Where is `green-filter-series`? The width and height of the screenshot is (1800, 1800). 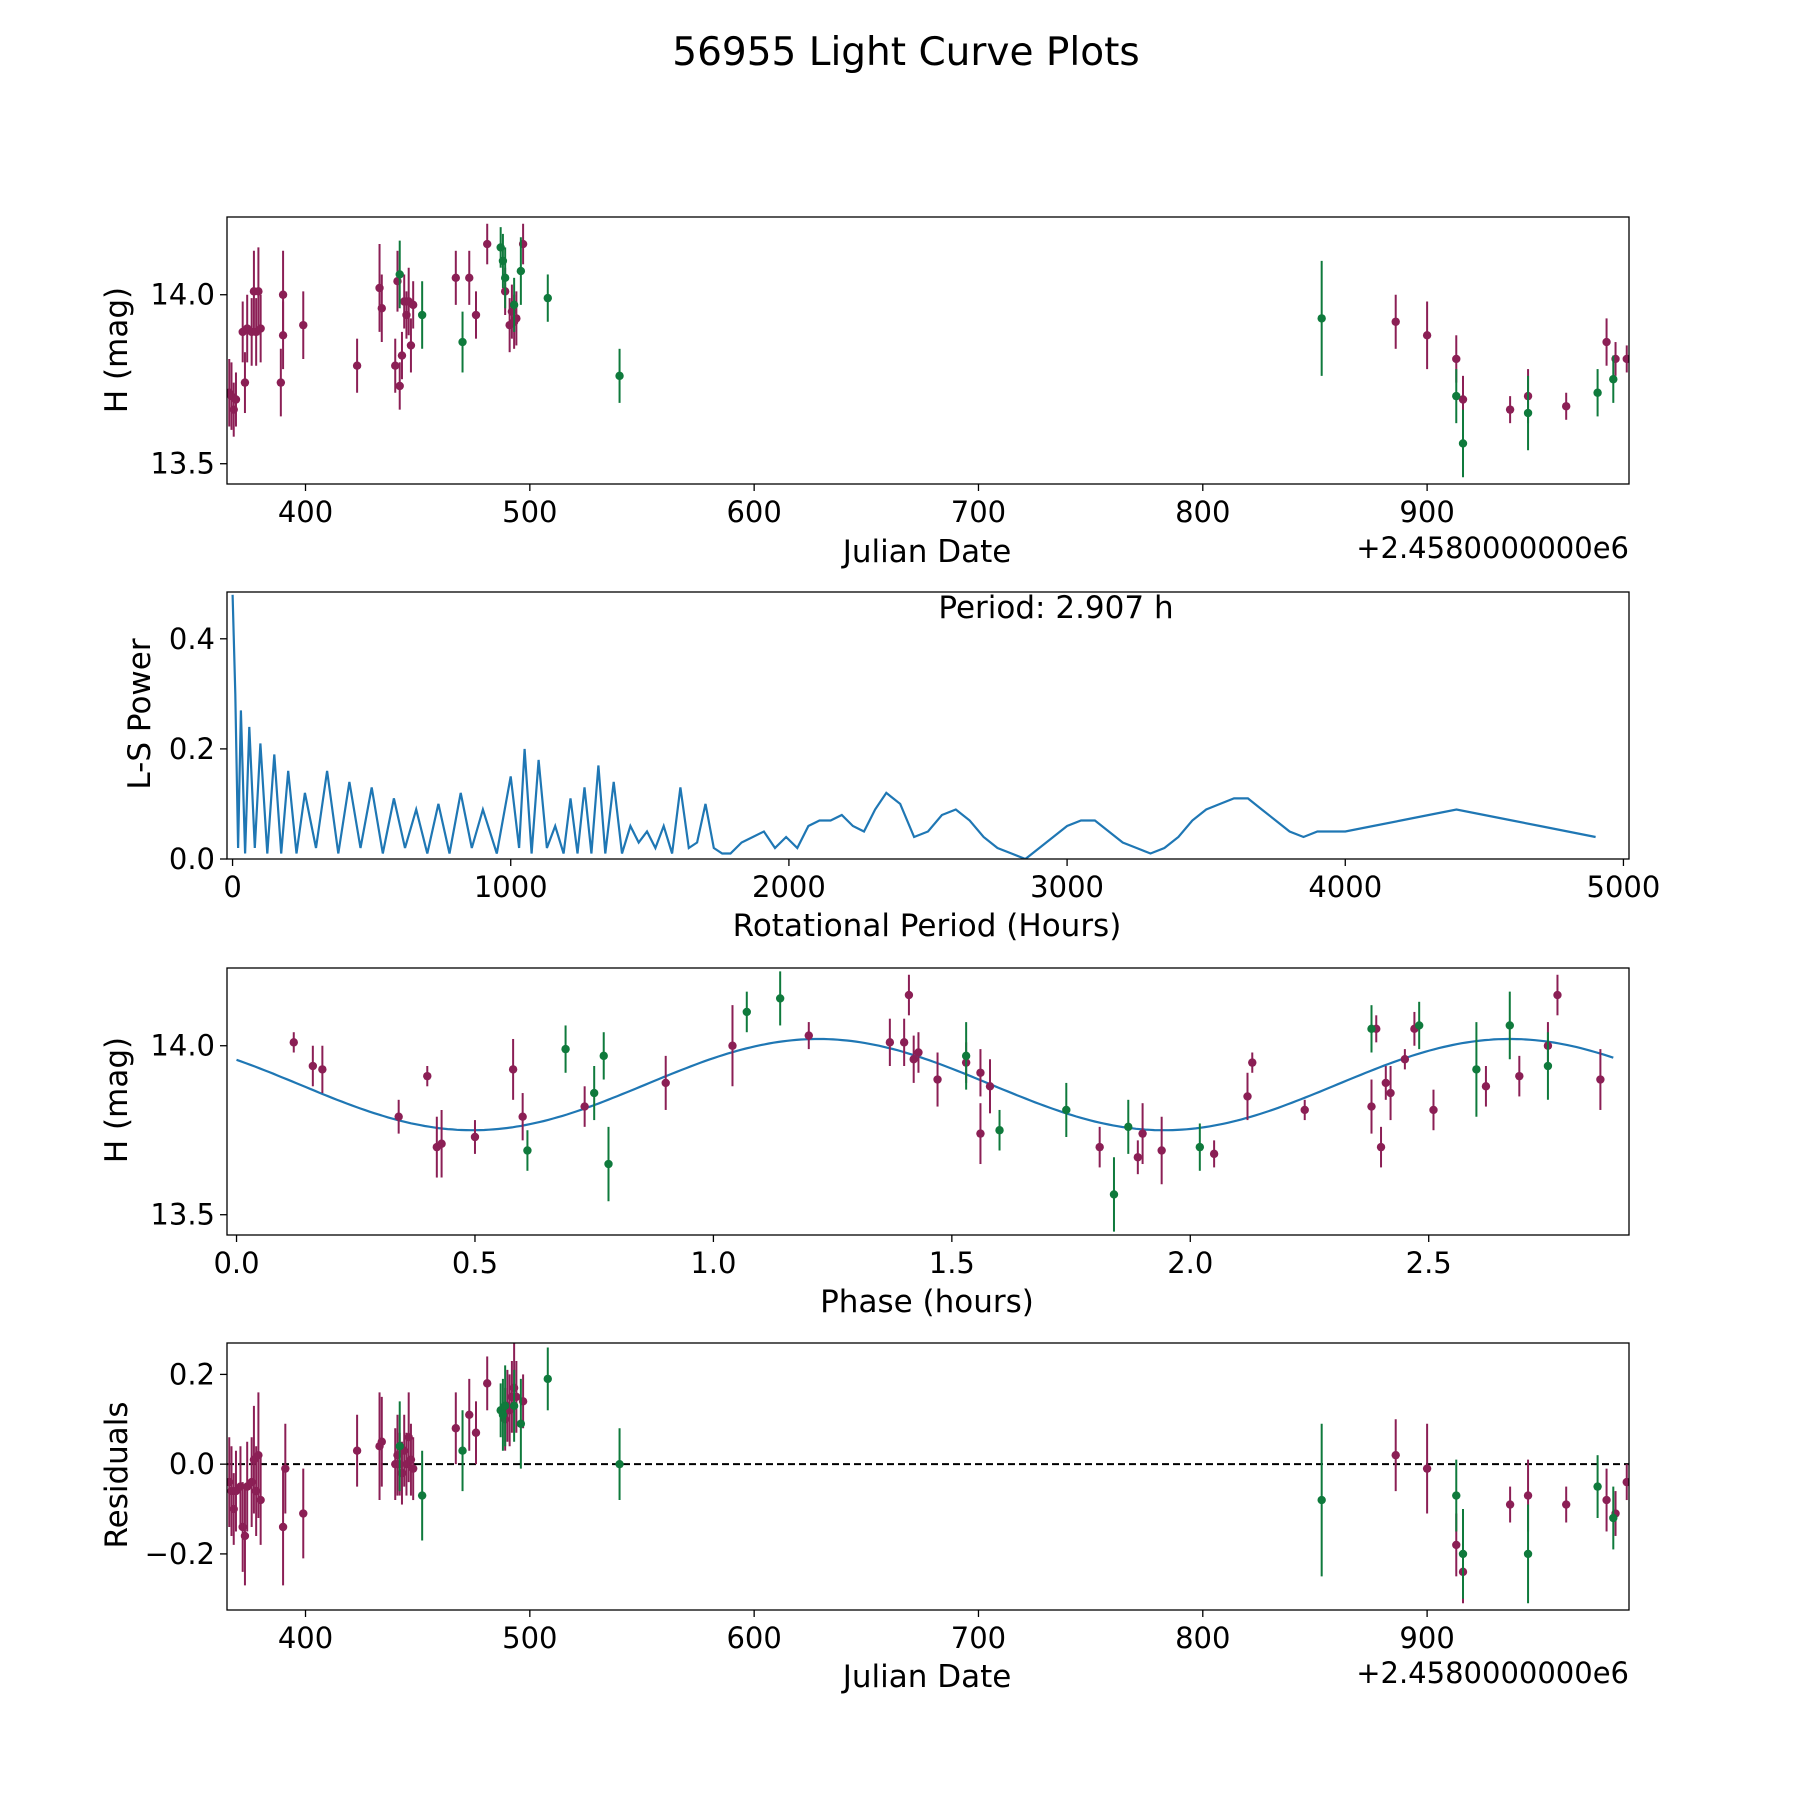 green-filter-series is located at coordinates (1006, 1475).